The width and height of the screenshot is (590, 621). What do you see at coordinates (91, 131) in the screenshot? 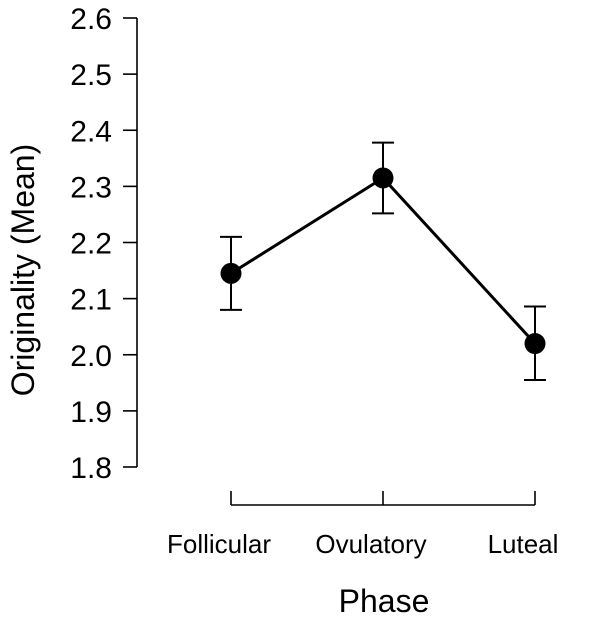
I see `y-tick-label: 2.4` at bounding box center [91, 131].